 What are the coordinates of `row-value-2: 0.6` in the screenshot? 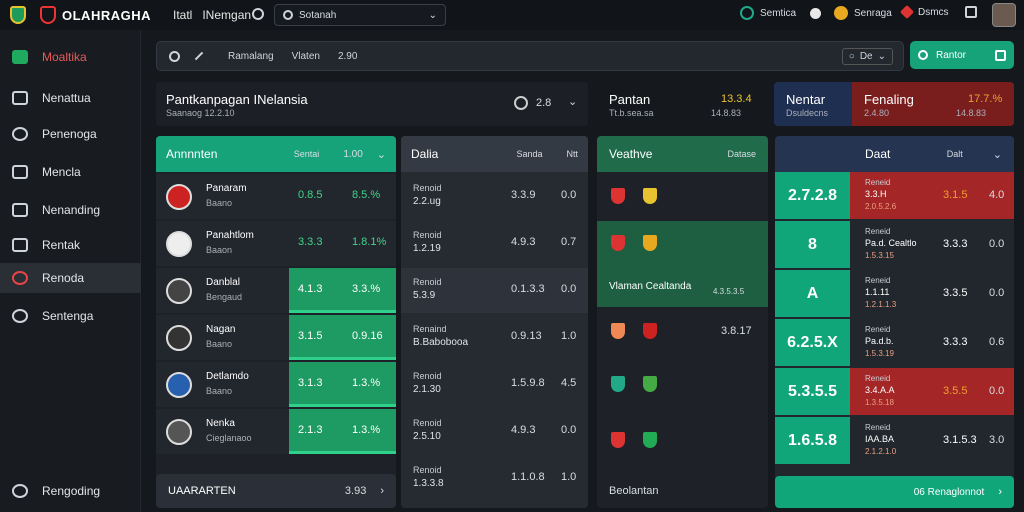 It's located at (997, 342).